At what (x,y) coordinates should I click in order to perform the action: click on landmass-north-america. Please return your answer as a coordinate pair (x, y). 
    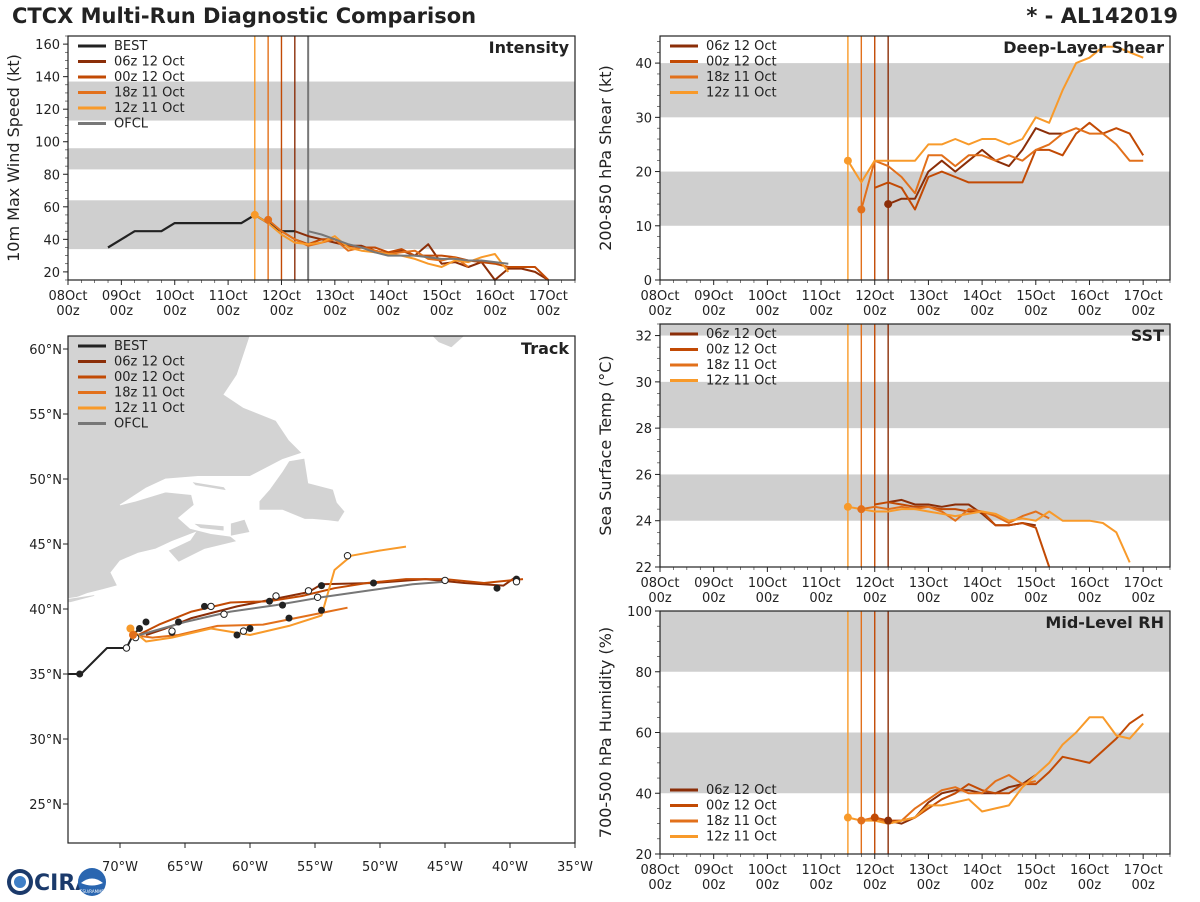
    Looking at the image, I should click on (185, 469).